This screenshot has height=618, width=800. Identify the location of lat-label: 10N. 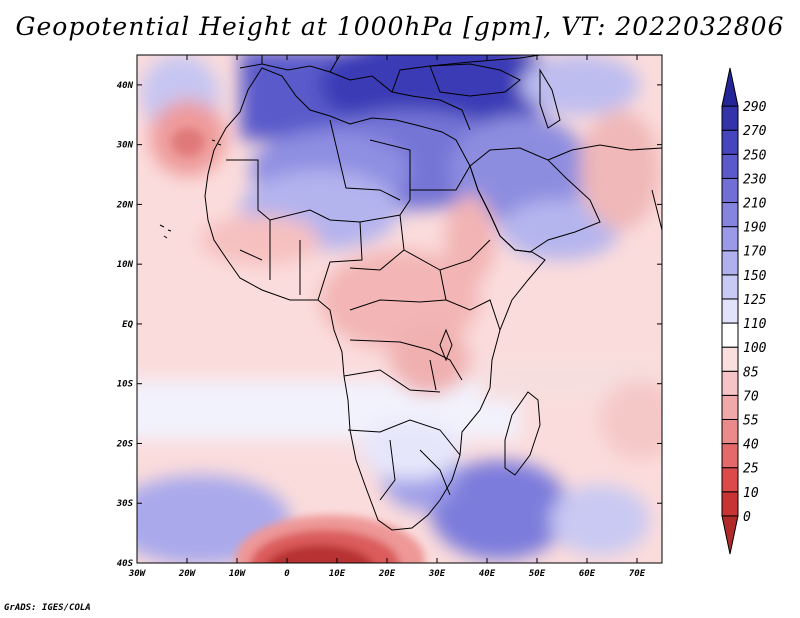
(125, 265).